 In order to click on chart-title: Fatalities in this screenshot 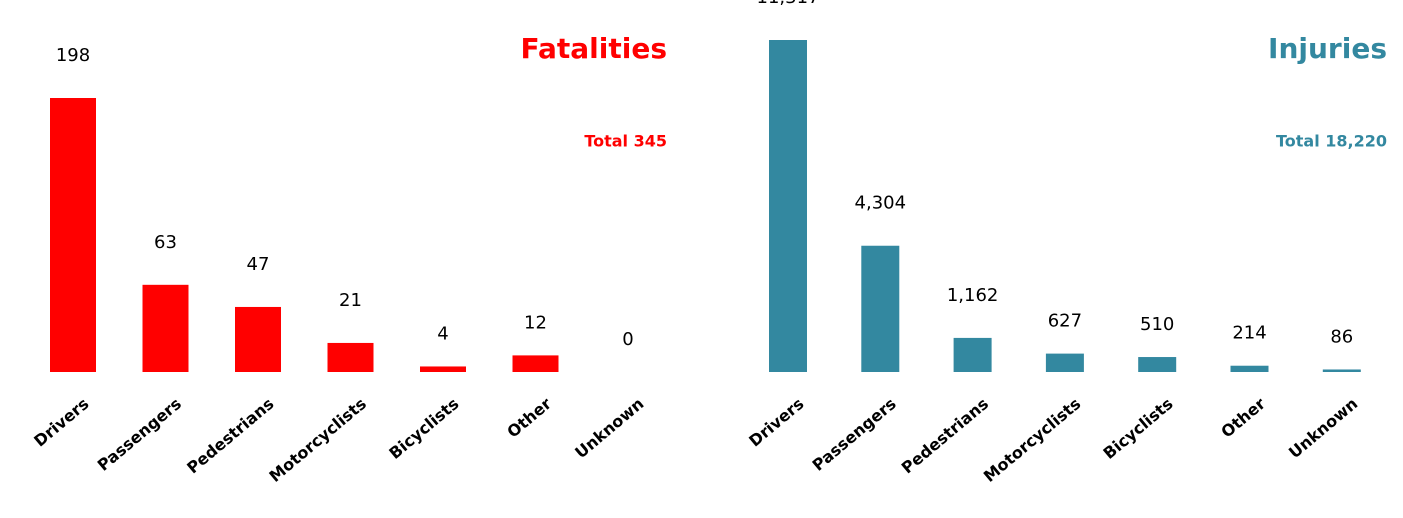, I will do `click(594, 48)`.